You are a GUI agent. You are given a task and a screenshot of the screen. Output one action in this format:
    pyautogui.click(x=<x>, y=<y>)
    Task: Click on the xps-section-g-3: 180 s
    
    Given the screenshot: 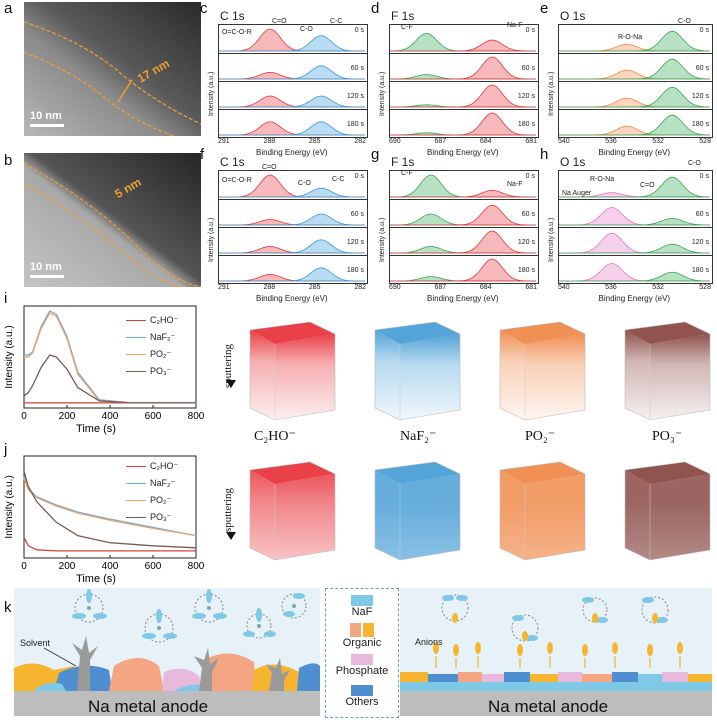 What is the action you would take?
    pyautogui.click(x=464, y=269)
    